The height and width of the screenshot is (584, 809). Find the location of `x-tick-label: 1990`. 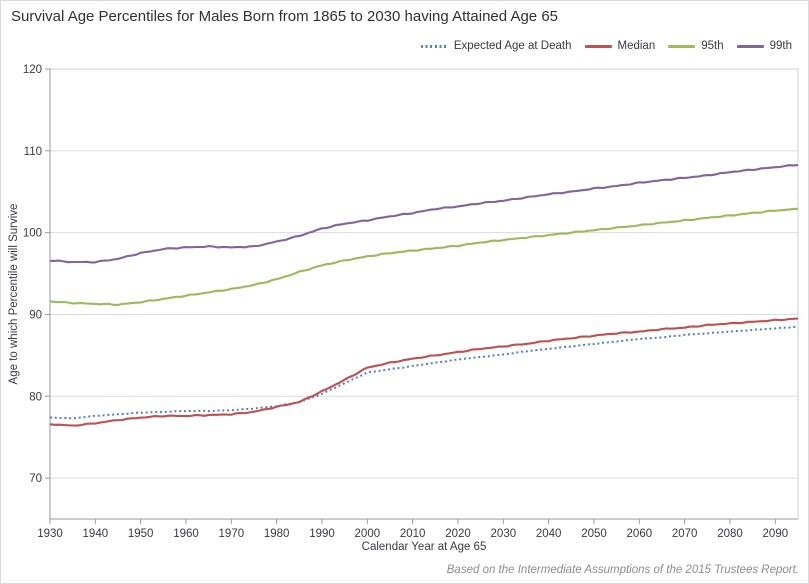

x-tick-label: 1990 is located at coordinates (322, 534).